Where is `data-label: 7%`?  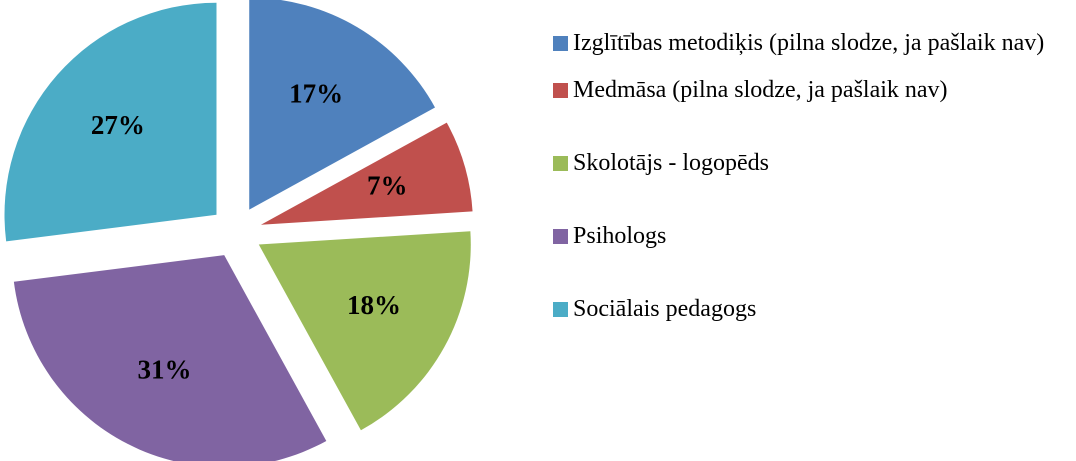
data-label: 7% is located at coordinates (387, 185).